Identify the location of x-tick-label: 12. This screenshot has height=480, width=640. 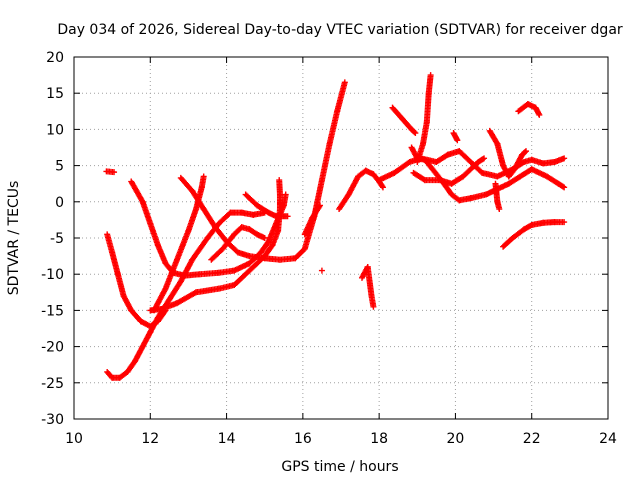
(150, 439).